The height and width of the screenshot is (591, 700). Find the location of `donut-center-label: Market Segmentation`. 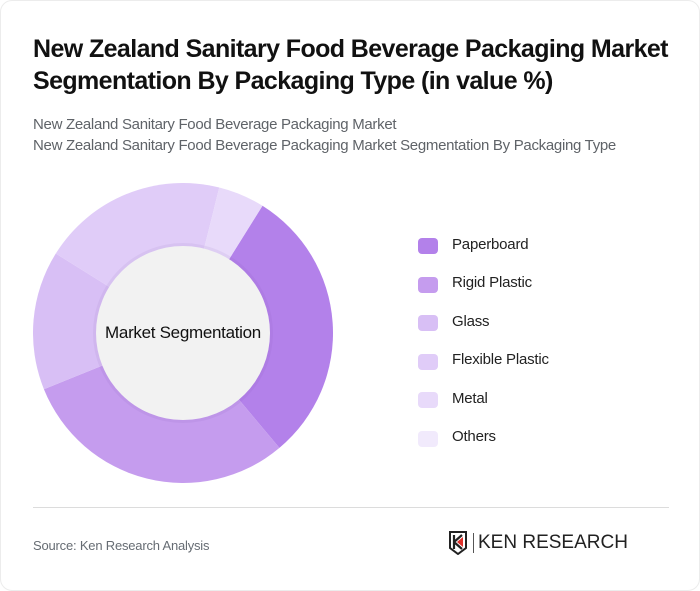

donut-center-label: Market Segmentation is located at coordinates (183, 332).